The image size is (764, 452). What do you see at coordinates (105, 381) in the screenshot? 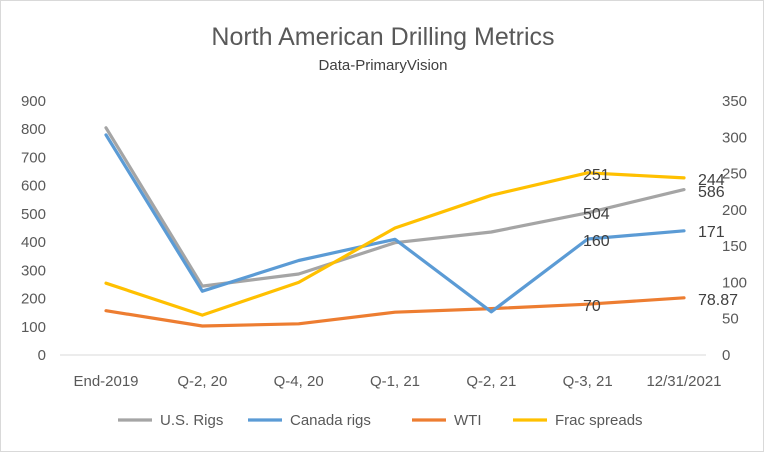
I see `x-tick-label: End-2019` at bounding box center [105, 381].